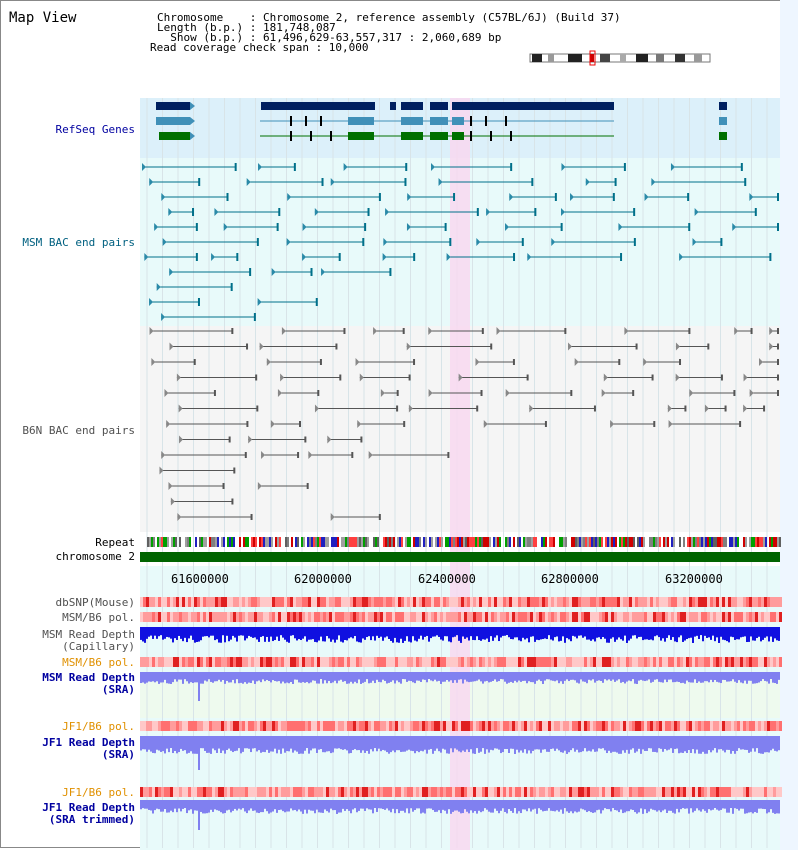  What do you see at coordinates (95, 602) in the screenshot?
I see `track-label-dbsnp: dbSNP(Mouse)` at bounding box center [95, 602].